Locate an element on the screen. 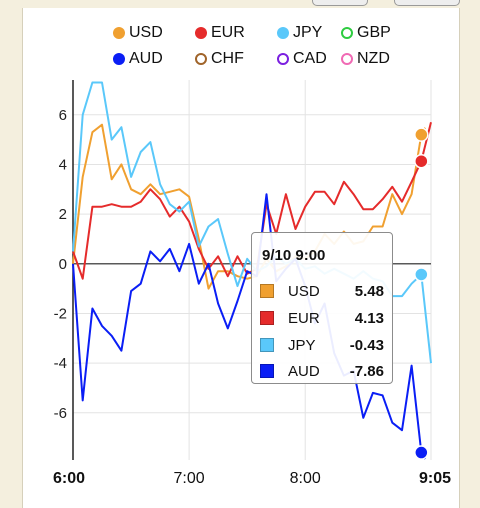 The width and height of the screenshot is (480, 508). legend-label: NZD is located at coordinates (373, 58).